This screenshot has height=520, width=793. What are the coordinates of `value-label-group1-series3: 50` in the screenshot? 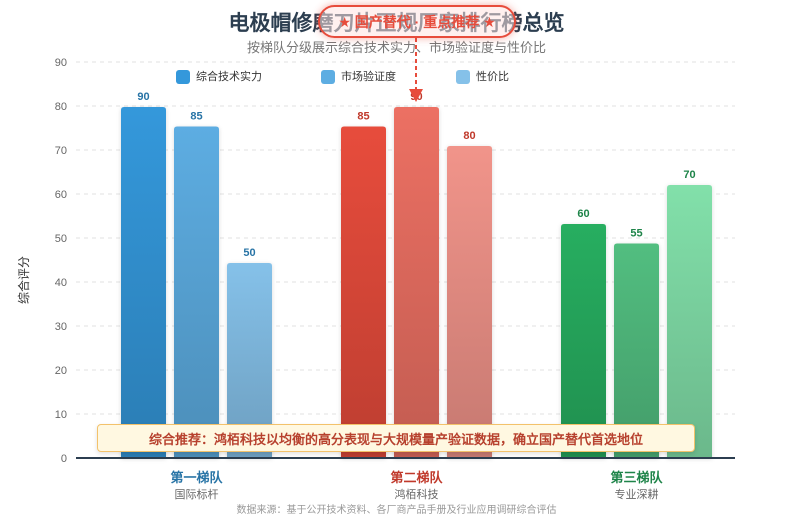 It's located at (249, 253).